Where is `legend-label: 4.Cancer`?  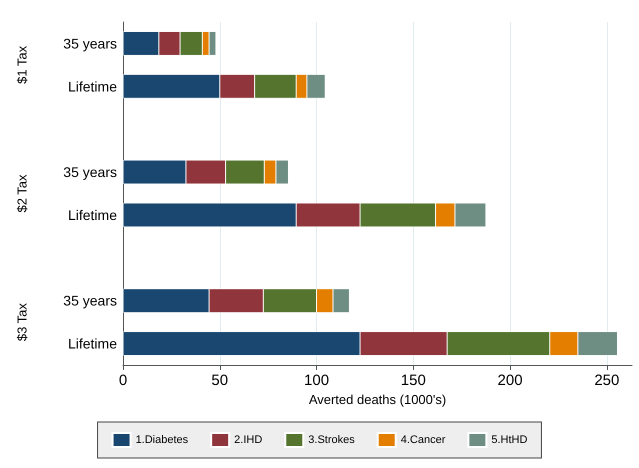 legend-label: 4.Cancer is located at coordinates (423, 440).